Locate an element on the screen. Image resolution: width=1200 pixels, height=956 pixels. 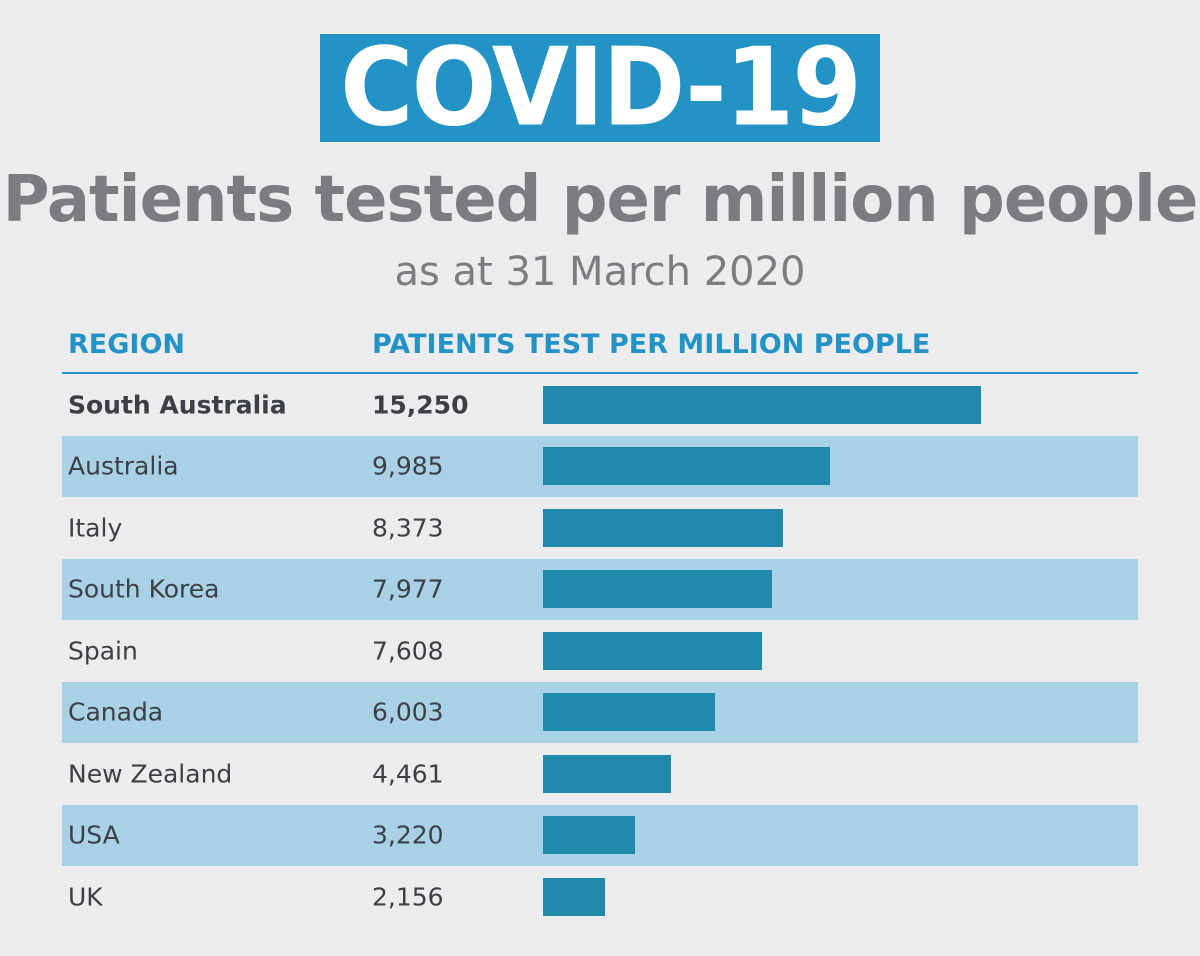
table-row: Canada 6,003 is located at coordinates (600, 712).